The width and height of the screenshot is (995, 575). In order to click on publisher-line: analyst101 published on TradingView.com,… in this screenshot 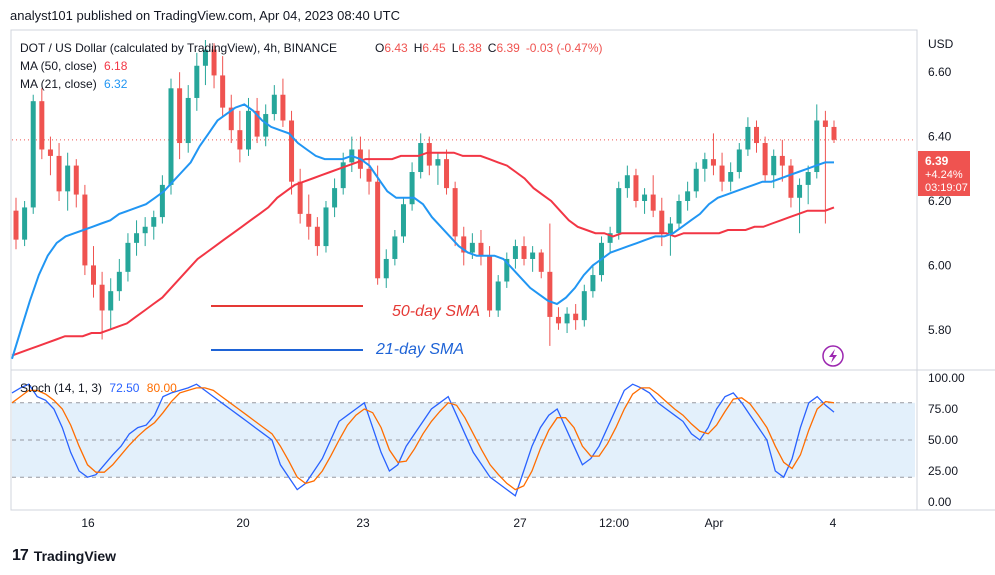, I will do `click(205, 15)`.